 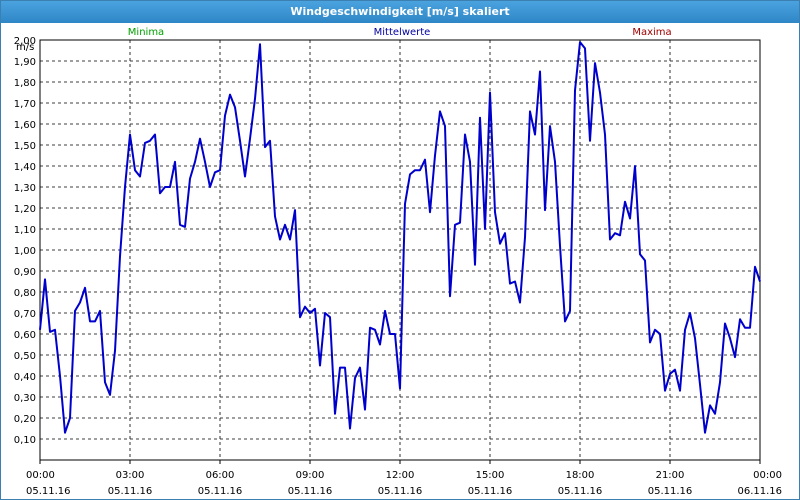 What do you see at coordinates (25, 104) in the screenshot?
I see `y-tick-label: 1,70` at bounding box center [25, 104].